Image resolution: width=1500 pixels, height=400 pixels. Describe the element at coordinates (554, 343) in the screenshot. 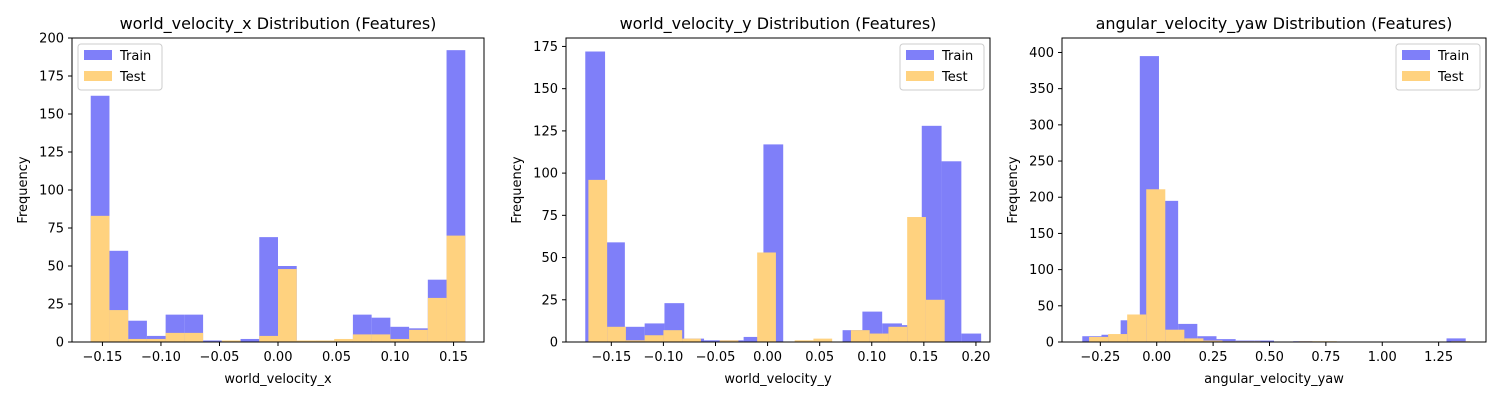

I see `y-tick-label: 0` at that location.